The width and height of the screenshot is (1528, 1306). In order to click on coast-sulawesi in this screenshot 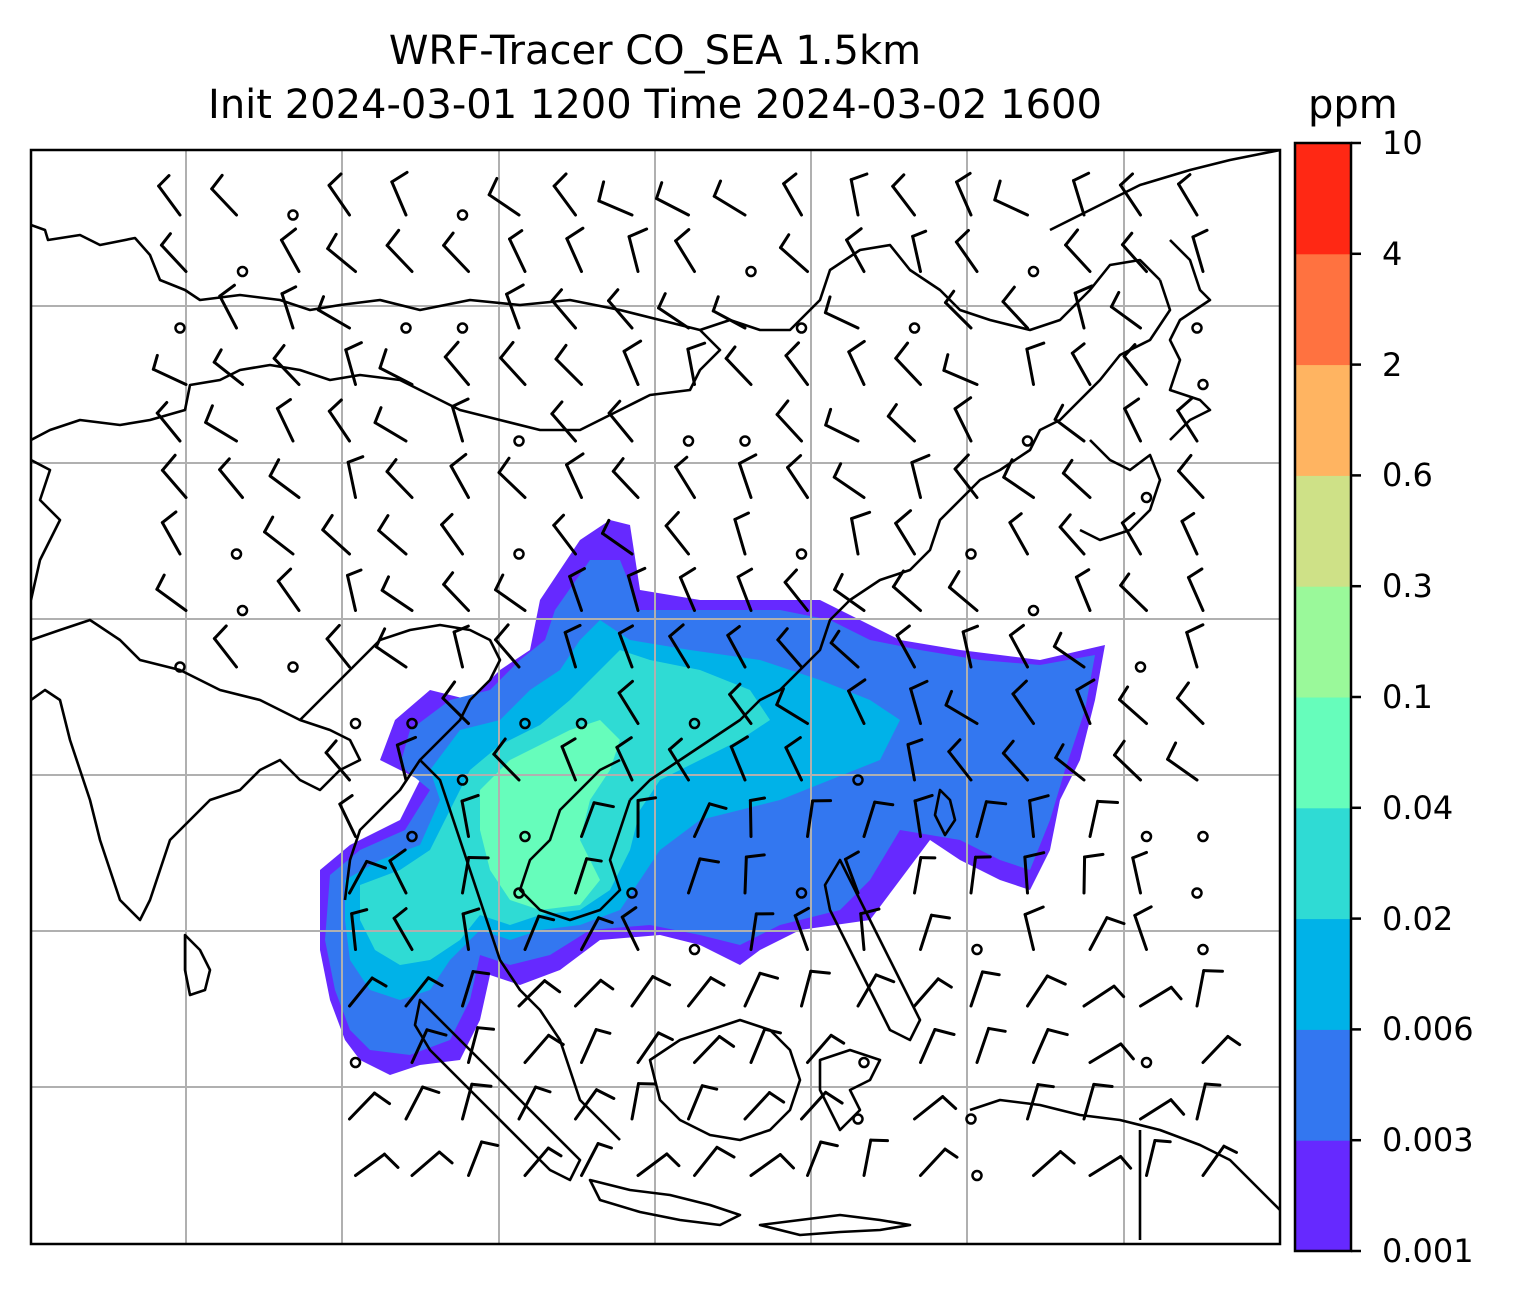, I will do `click(850, 1090)`.